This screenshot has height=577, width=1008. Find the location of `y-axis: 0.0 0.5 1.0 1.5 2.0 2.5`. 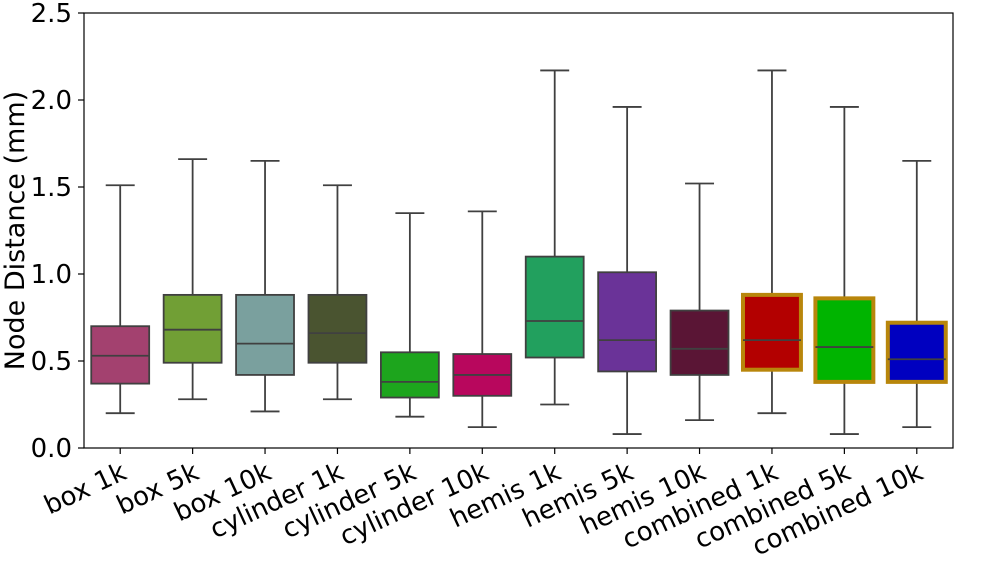

y-axis: 0.0 0.5 1.0 1.5 2.0 2.5 is located at coordinates (57, 232).